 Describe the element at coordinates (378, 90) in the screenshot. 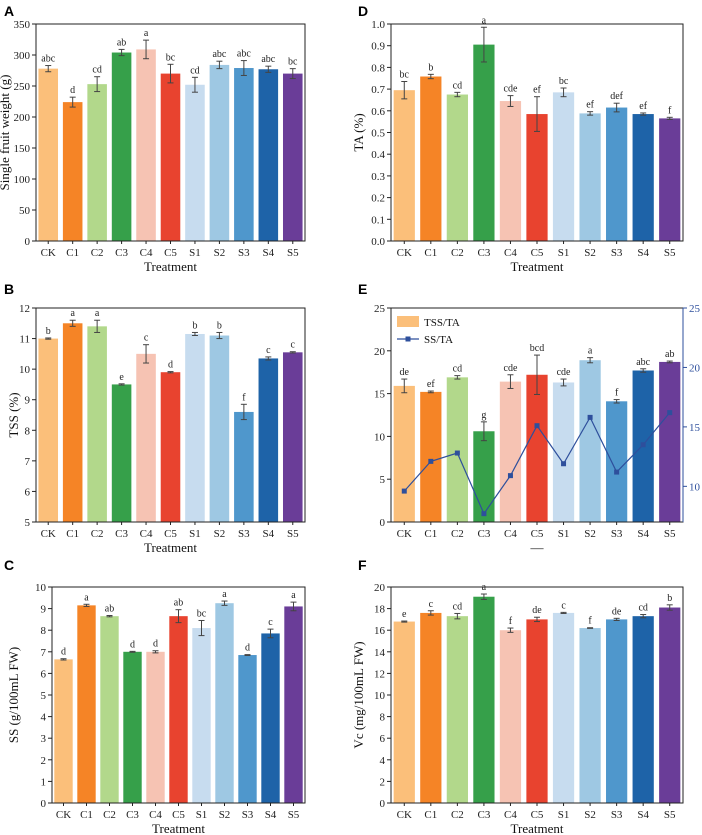

I see `y-tick-label: 0.7` at that location.